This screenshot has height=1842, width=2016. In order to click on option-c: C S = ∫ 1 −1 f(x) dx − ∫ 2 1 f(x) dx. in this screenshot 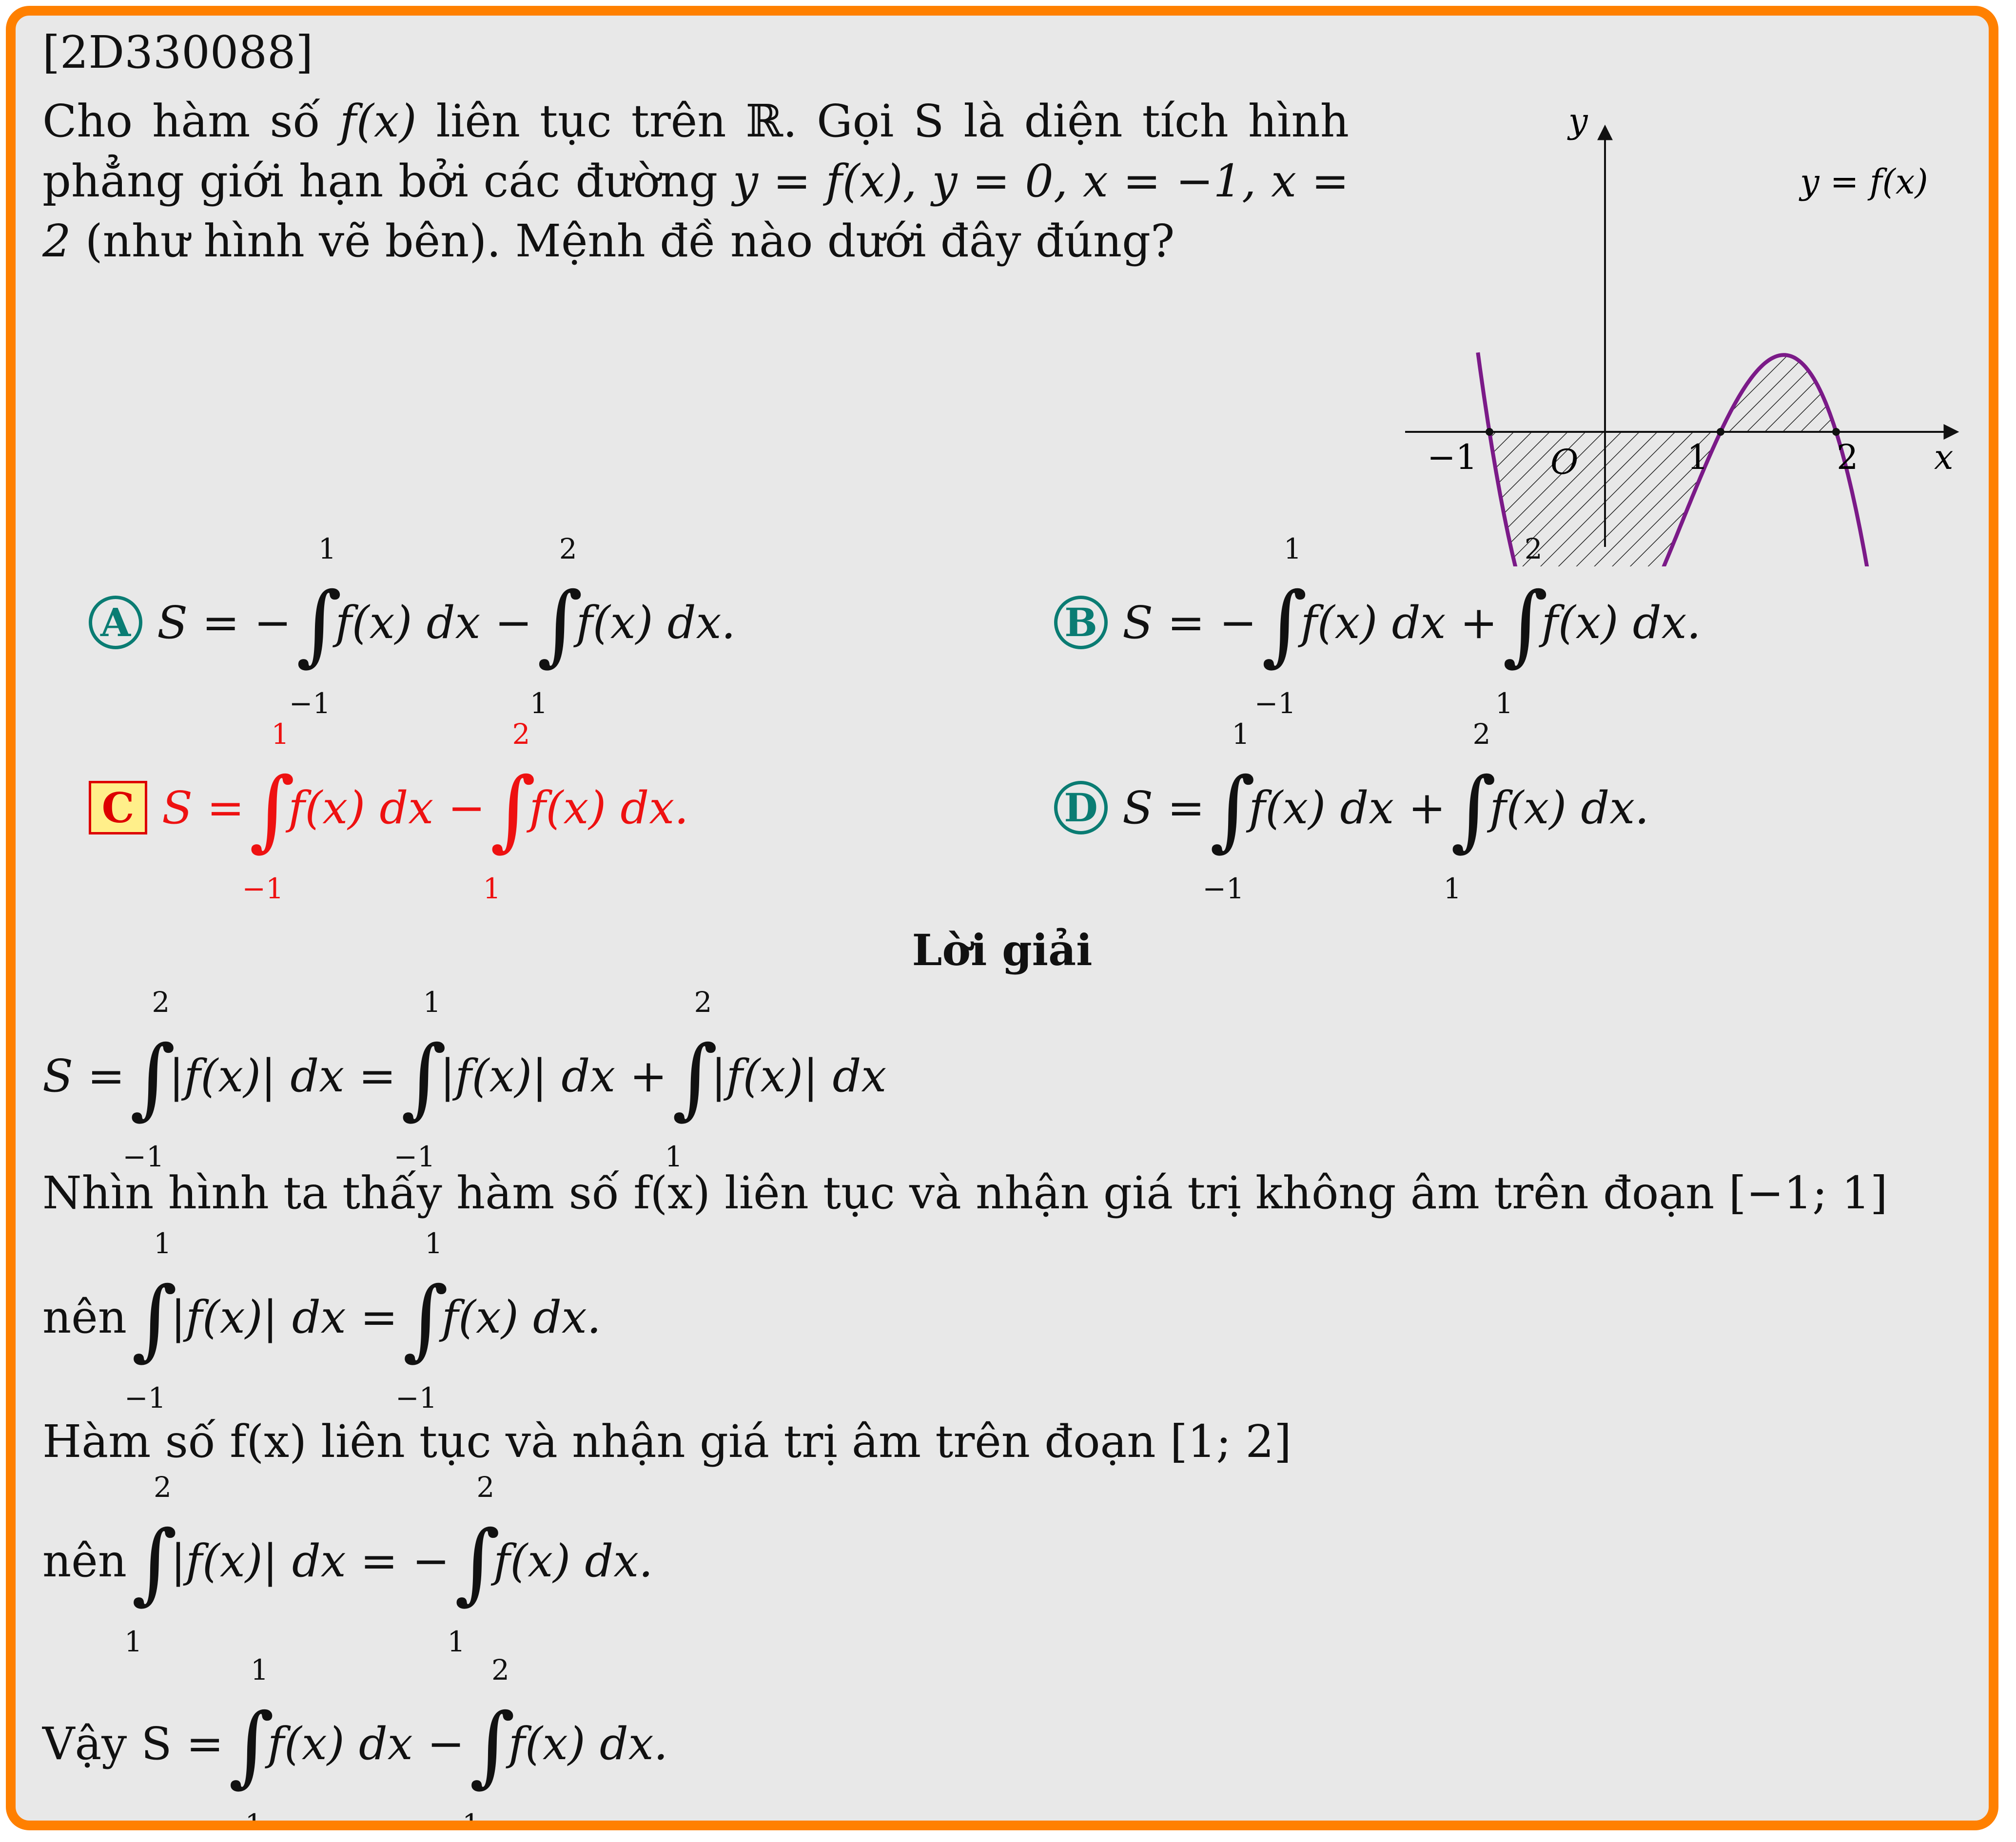, I will do `click(388, 807)`.